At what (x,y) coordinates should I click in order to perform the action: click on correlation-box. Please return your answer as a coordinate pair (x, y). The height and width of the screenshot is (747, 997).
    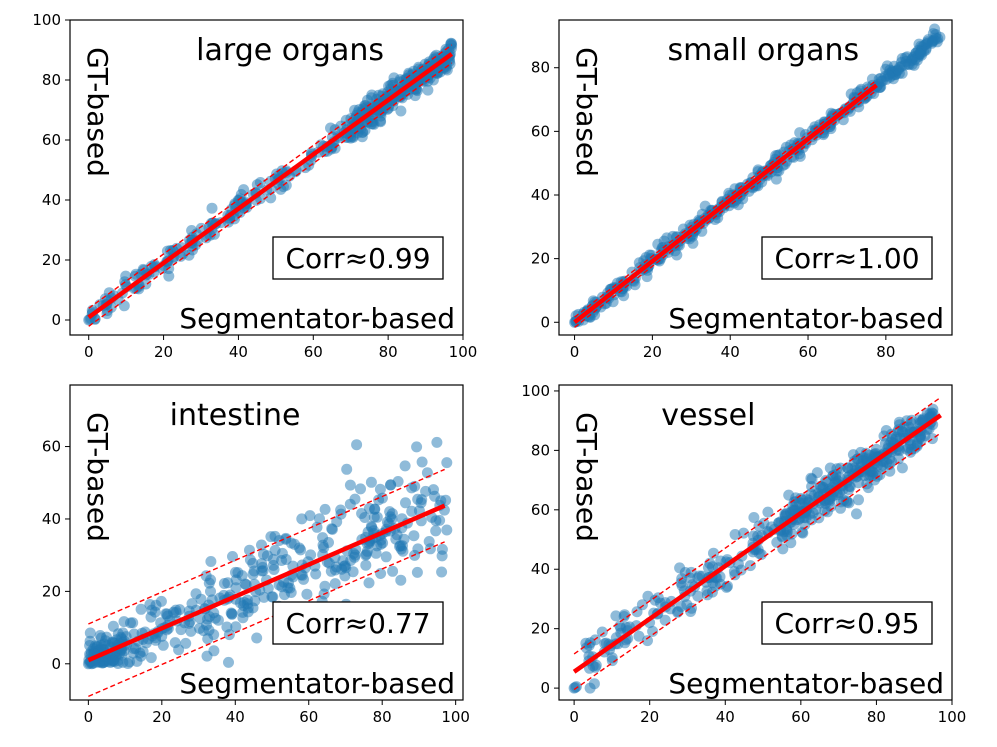
    Looking at the image, I should click on (358, 258).